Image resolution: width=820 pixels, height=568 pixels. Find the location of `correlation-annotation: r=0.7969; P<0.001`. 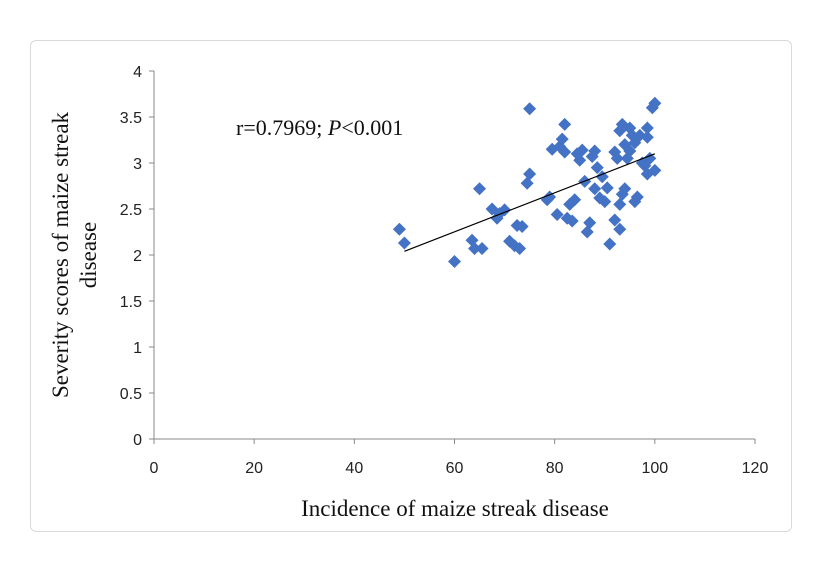

correlation-annotation: r=0.7969; P<0.001 is located at coordinates (319, 127).